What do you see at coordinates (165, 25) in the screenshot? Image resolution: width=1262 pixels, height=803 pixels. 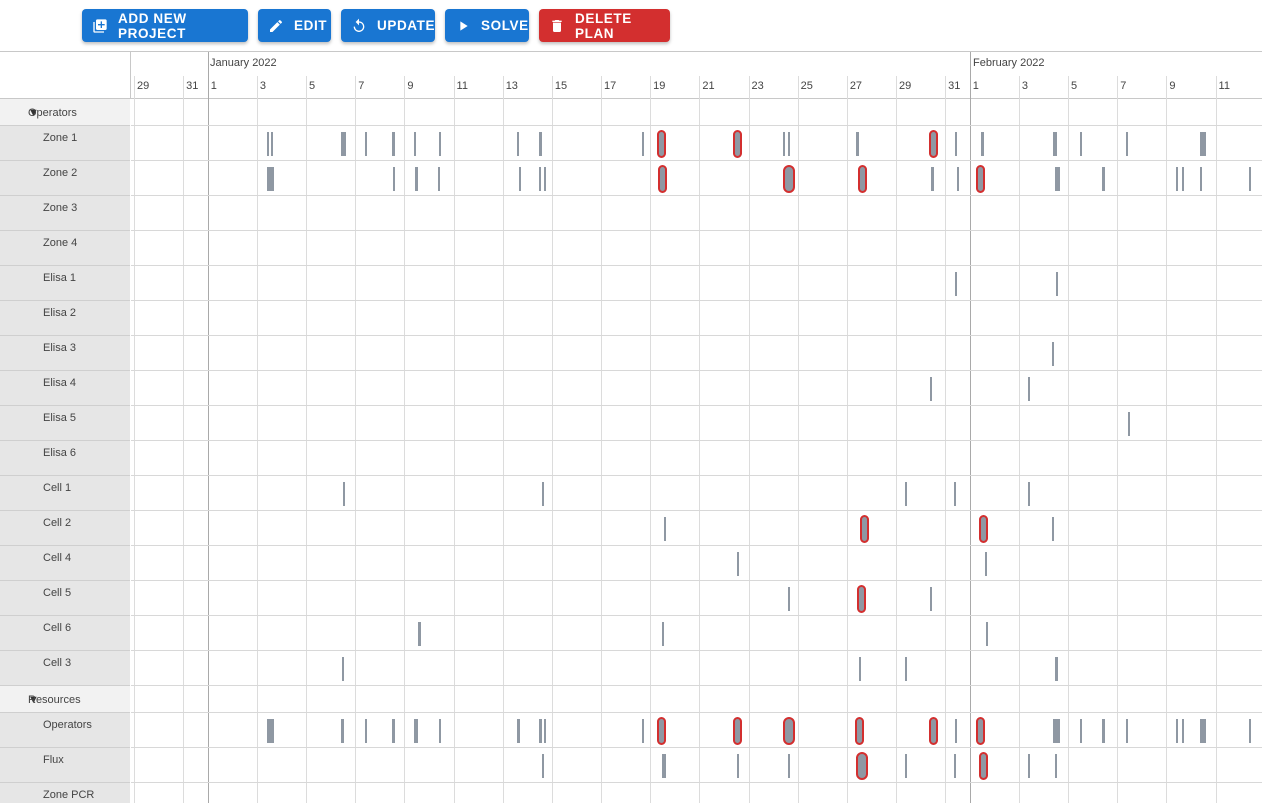 I see `add-new-project-button: ADD NEW PROJECT` at bounding box center [165, 25].